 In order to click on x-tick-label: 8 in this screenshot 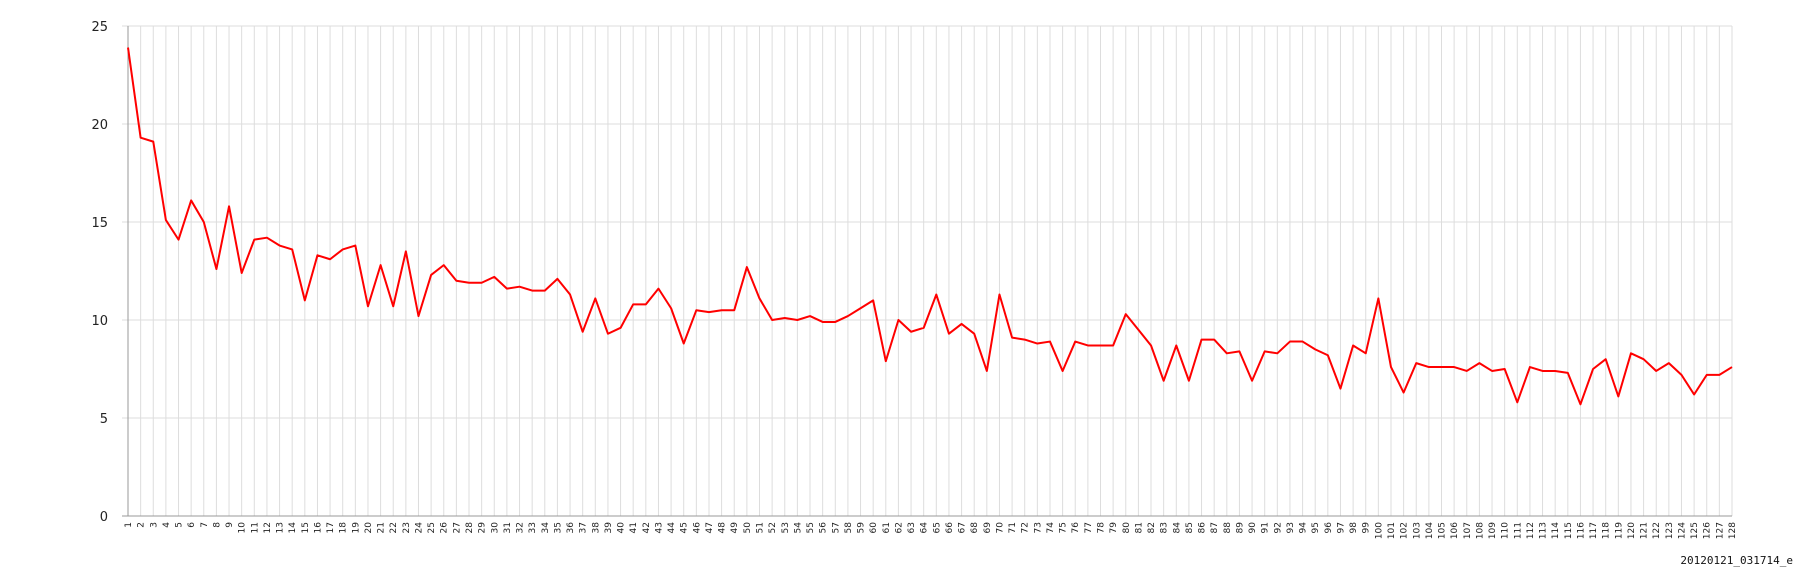, I will do `click(217, 525)`.